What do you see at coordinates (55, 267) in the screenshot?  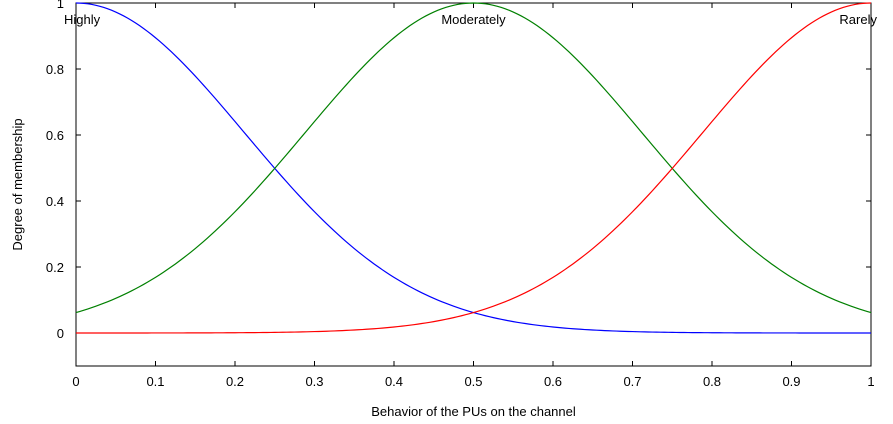 I see `y-tick-label: 0.2` at bounding box center [55, 267].